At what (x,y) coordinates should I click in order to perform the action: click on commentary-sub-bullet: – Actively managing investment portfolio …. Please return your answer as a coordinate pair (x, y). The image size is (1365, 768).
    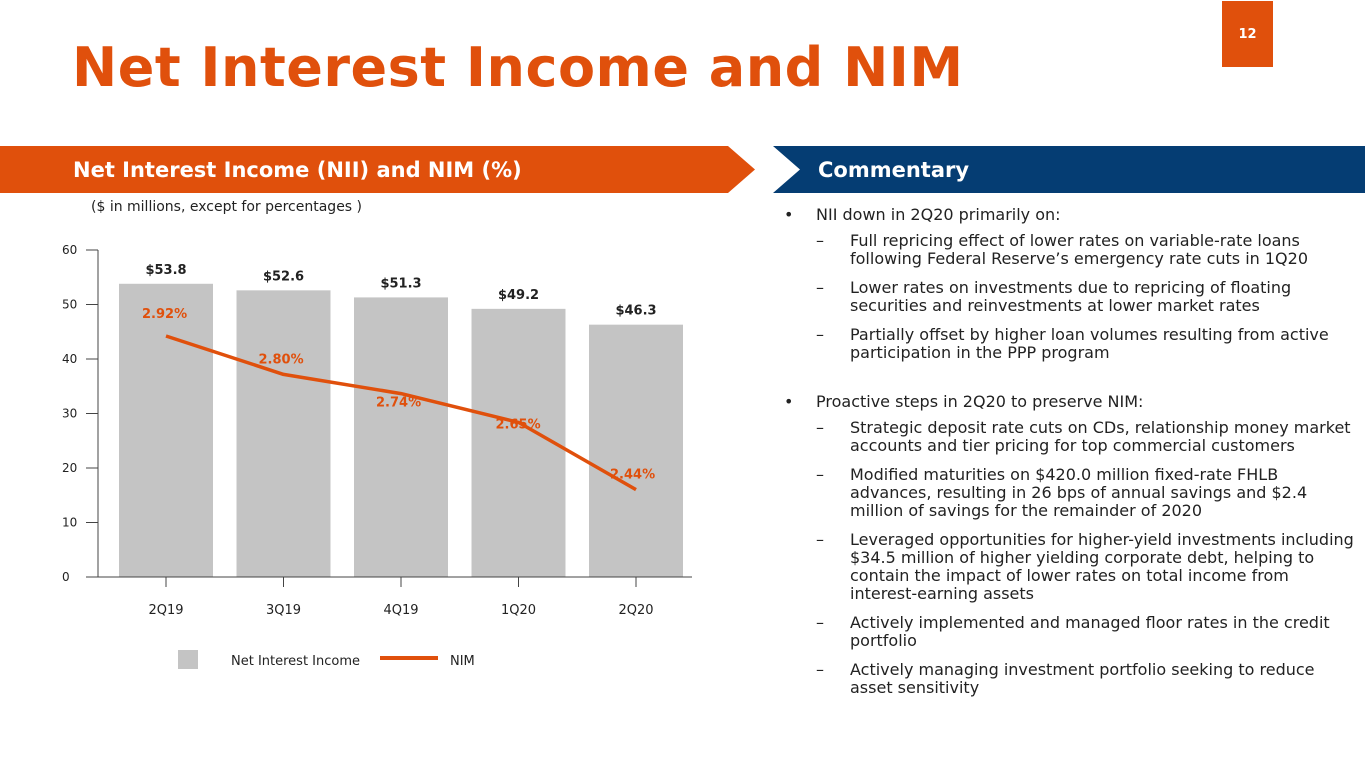
    Looking at the image, I should click on (1070, 679).